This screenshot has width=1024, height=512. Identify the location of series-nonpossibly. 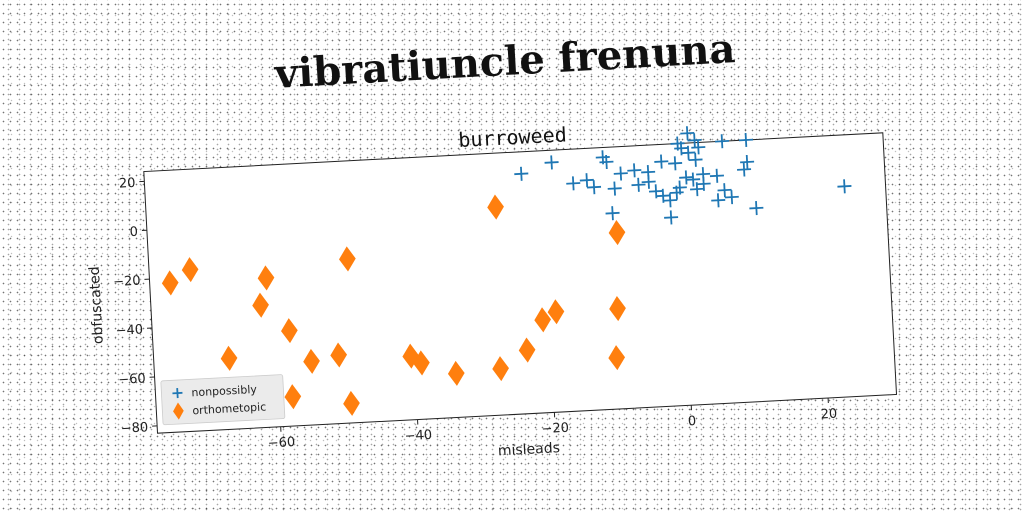
(683, 175).